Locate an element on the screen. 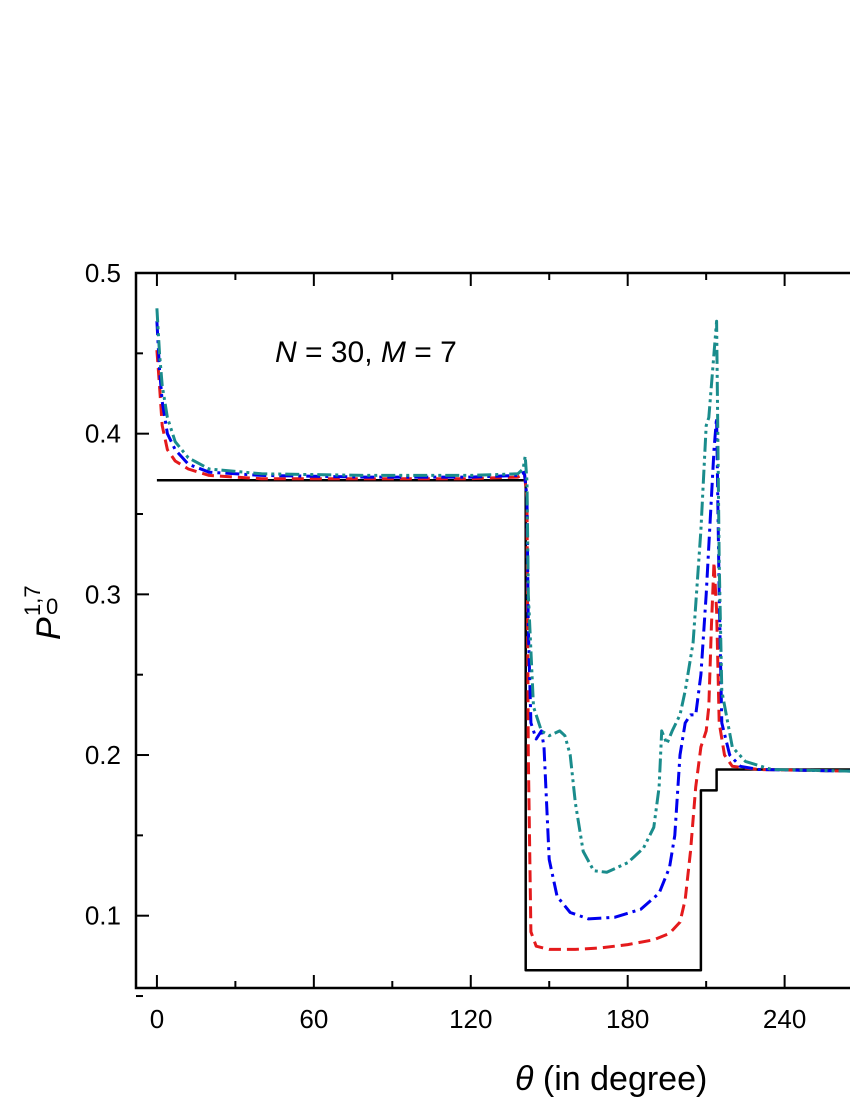  x-tick-label: 60 is located at coordinates (313, 1019).